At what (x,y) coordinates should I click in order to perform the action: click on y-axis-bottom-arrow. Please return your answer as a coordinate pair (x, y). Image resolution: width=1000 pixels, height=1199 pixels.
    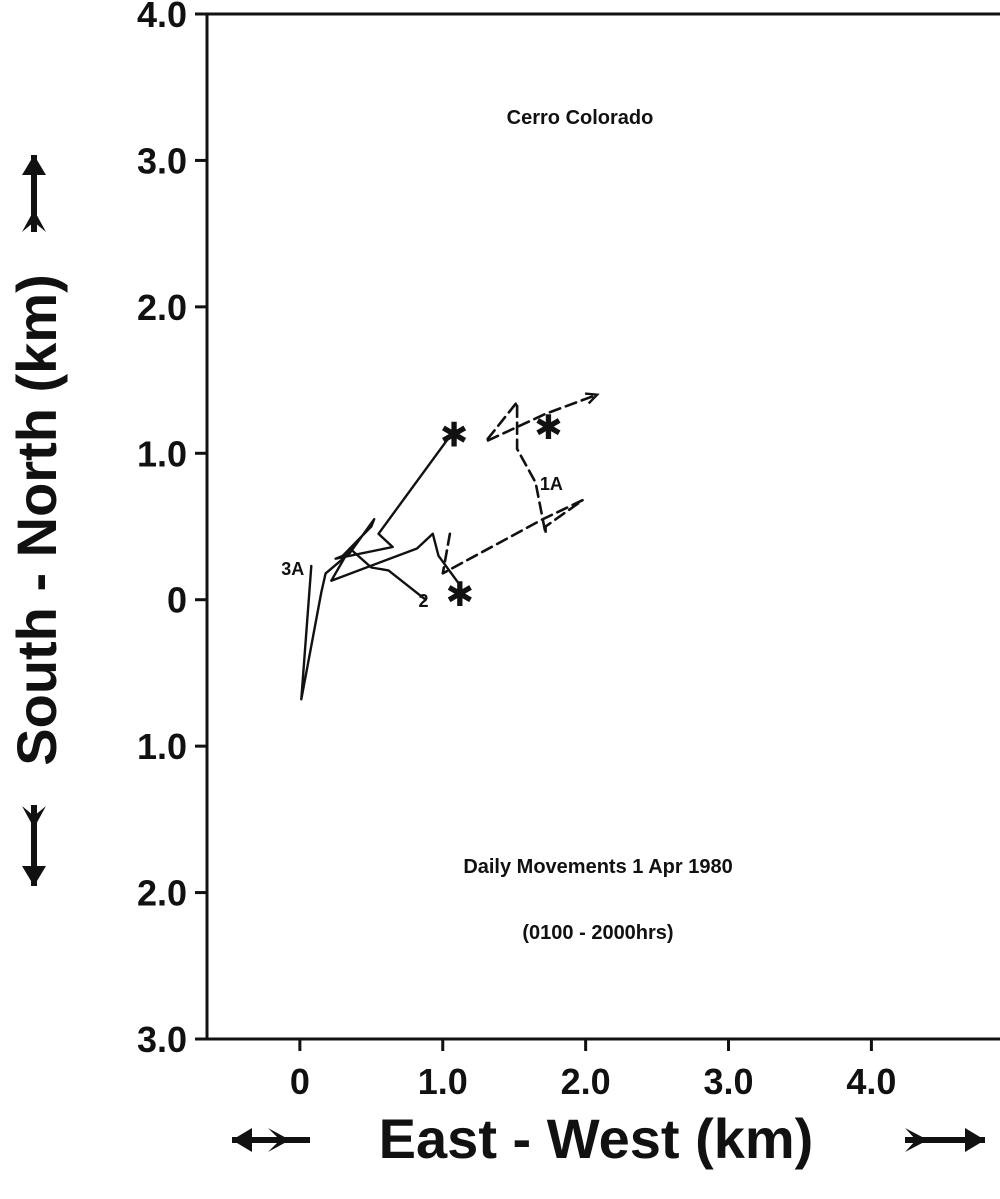
    Looking at the image, I should click on (34, 845).